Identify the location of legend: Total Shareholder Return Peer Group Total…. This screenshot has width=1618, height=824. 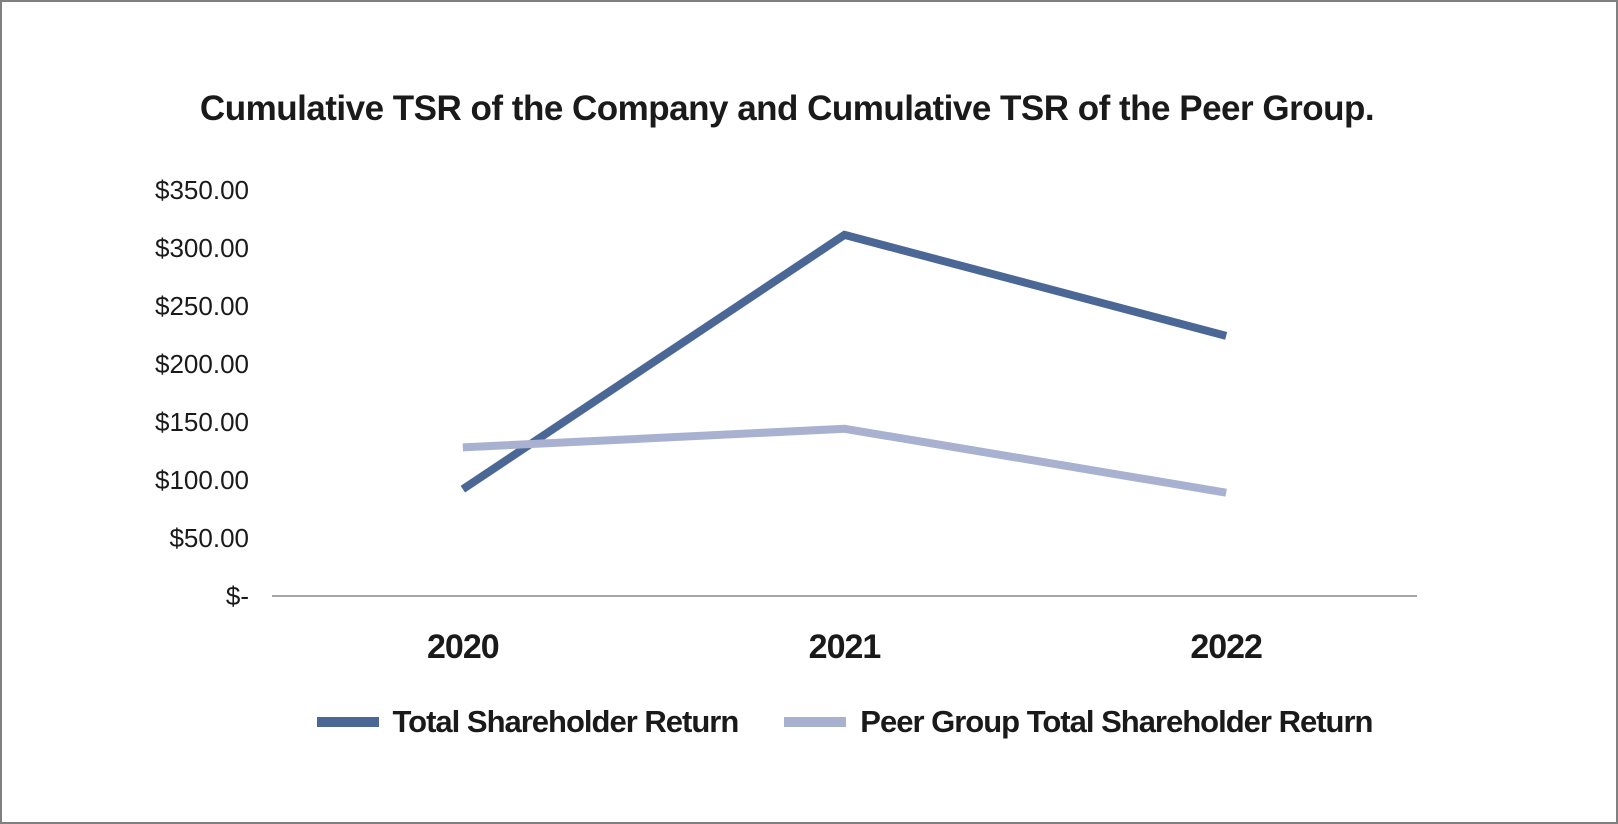
(844, 722).